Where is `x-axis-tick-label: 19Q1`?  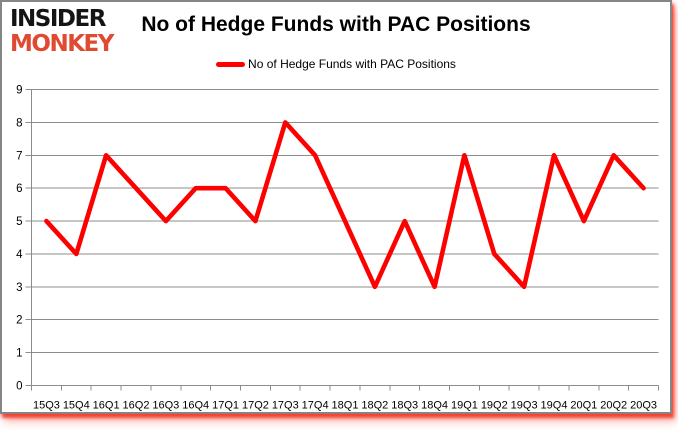 x-axis-tick-label: 19Q1 is located at coordinates (464, 406).